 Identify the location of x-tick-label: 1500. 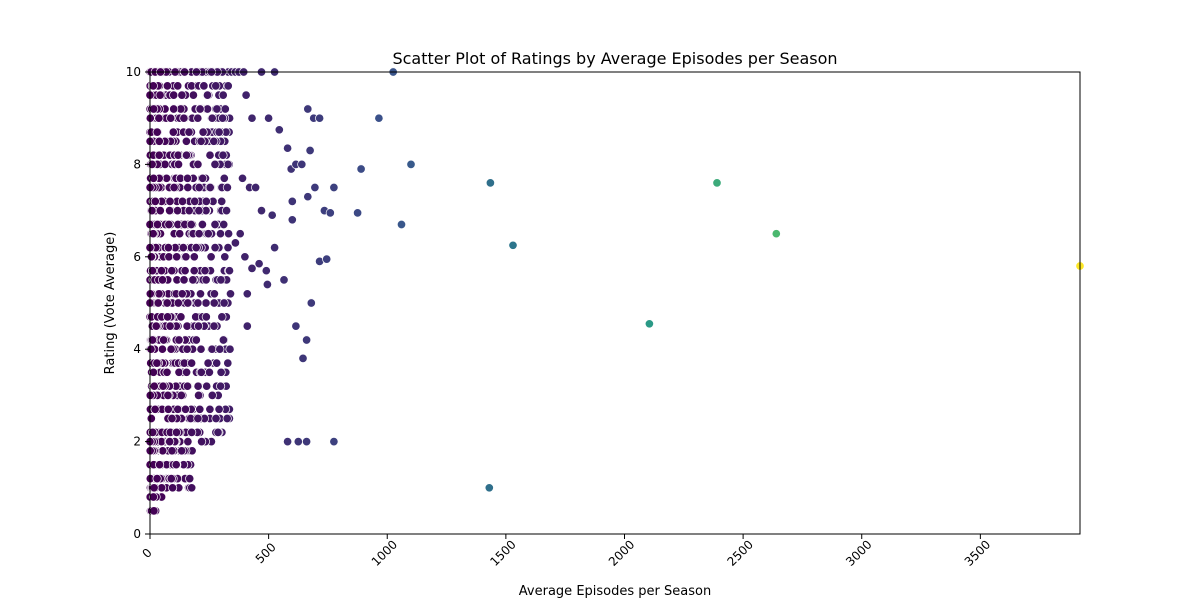
(502, 552).